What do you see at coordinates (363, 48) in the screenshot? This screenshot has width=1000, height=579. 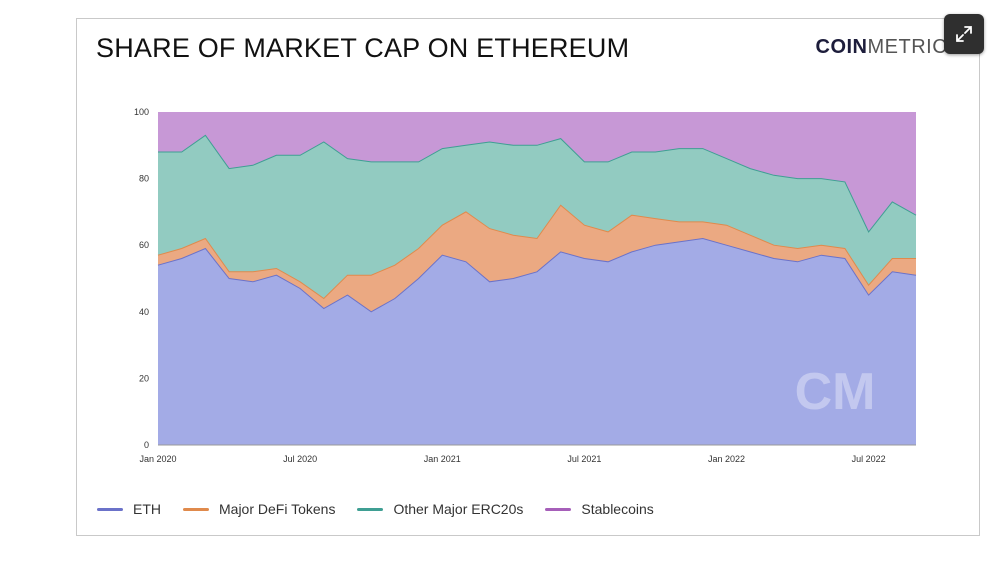 I see `page-title: SHARE OF MARKET CAP ON ETHEREUM` at bounding box center [363, 48].